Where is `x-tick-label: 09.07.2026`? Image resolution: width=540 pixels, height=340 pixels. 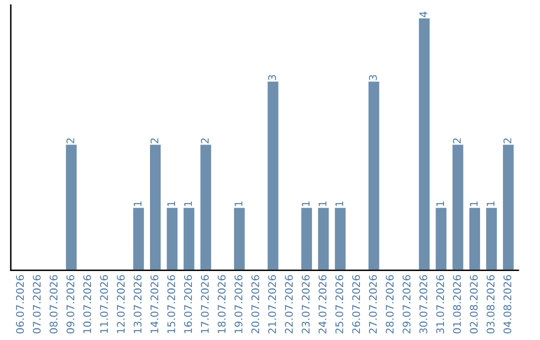 x-tick-label: 09.07.2026 is located at coordinates (70, 304).